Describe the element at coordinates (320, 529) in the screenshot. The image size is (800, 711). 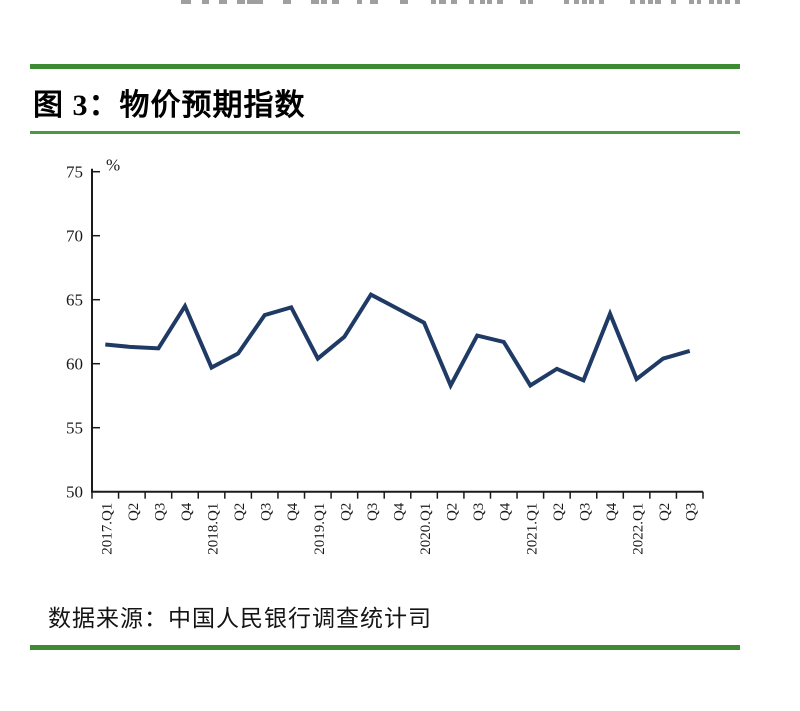
I see `x-tick-label: 2019.Q1` at that location.